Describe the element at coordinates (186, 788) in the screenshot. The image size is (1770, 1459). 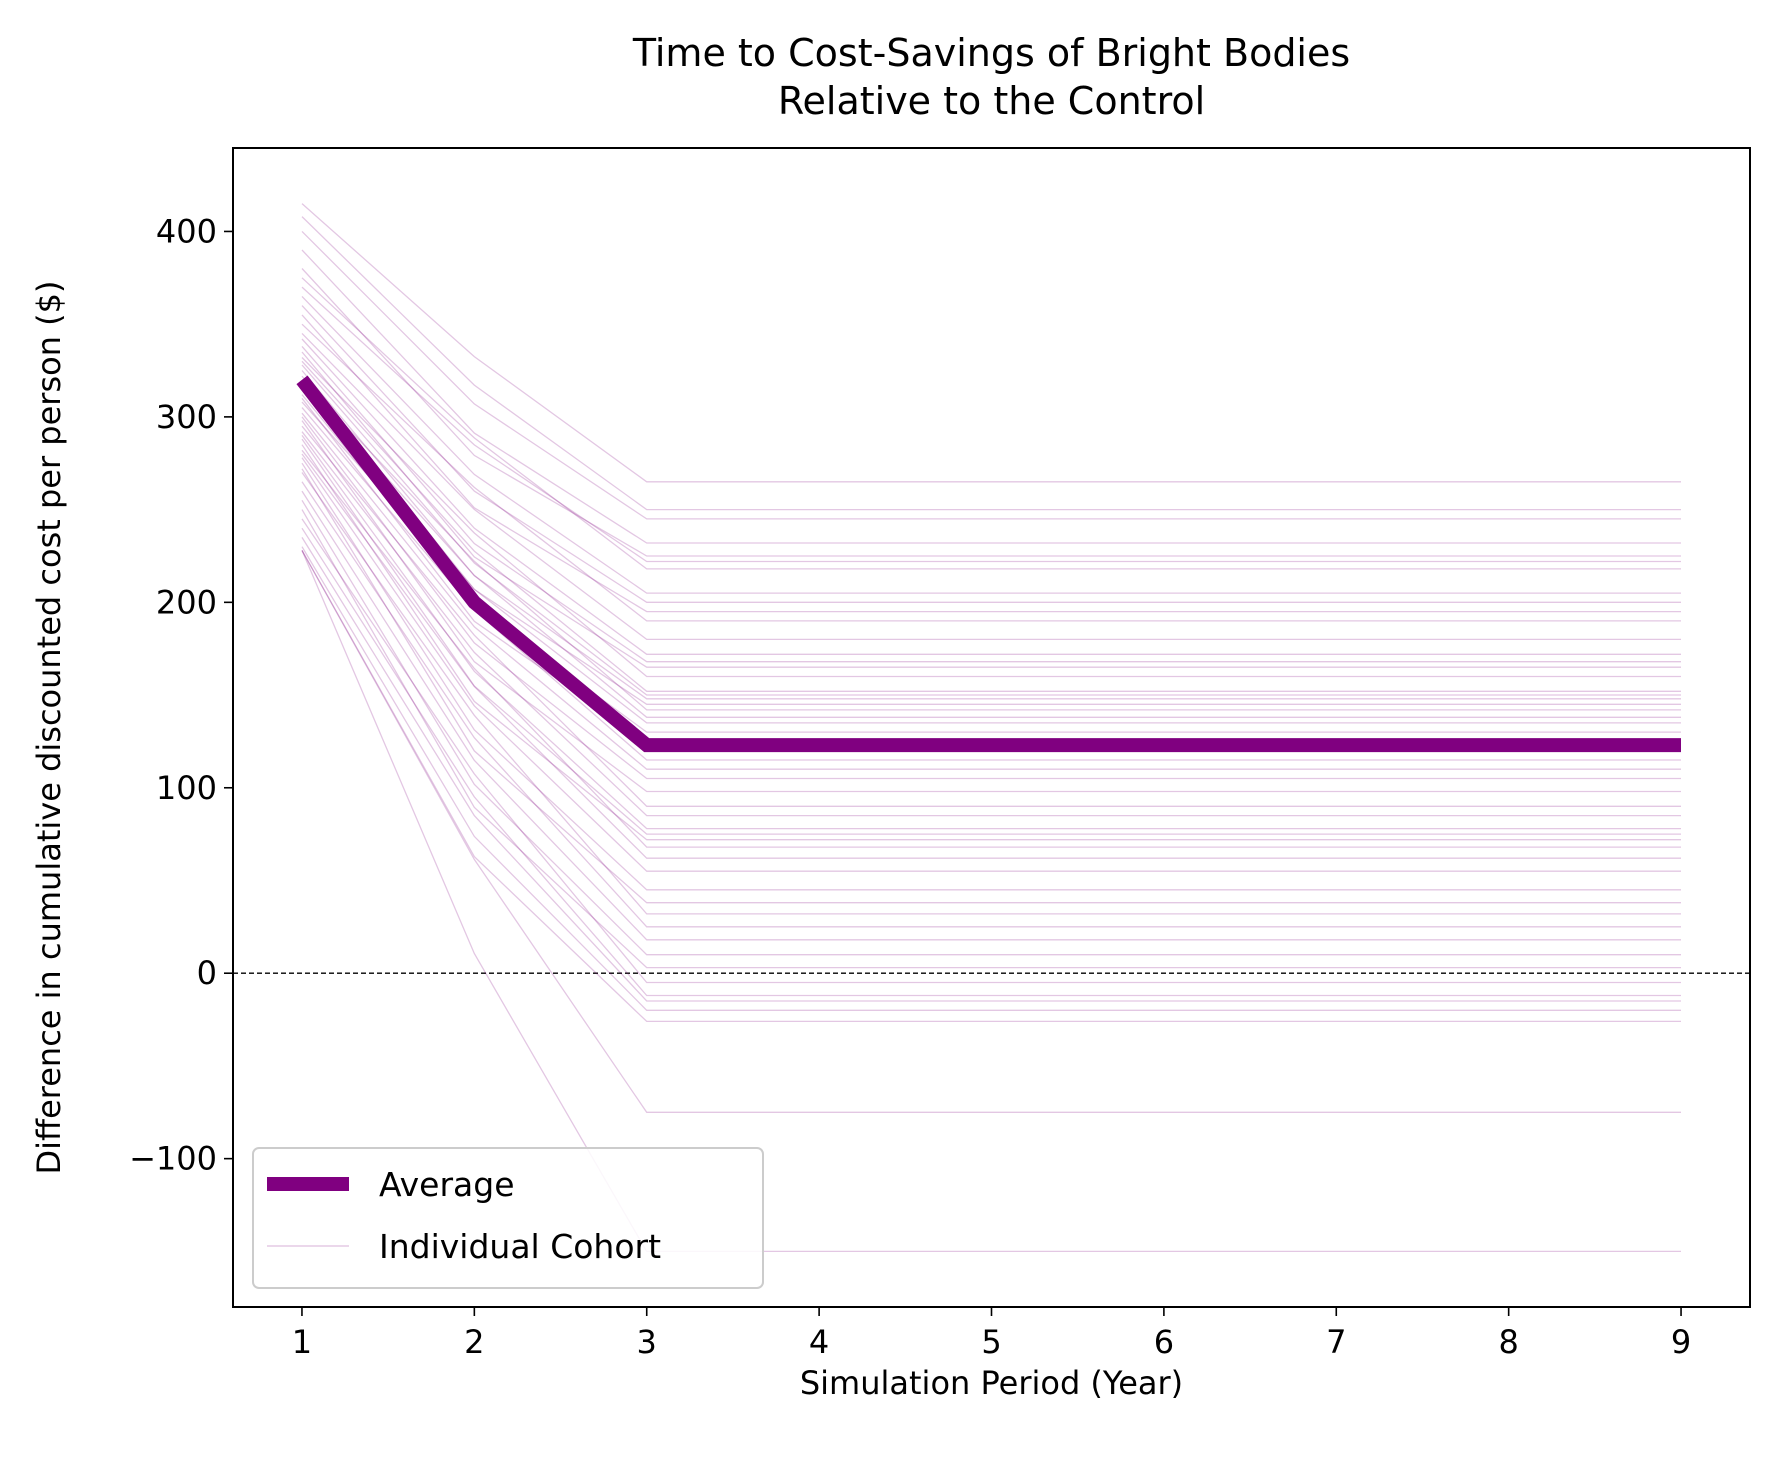
I see `y-tick-label: 100` at that location.